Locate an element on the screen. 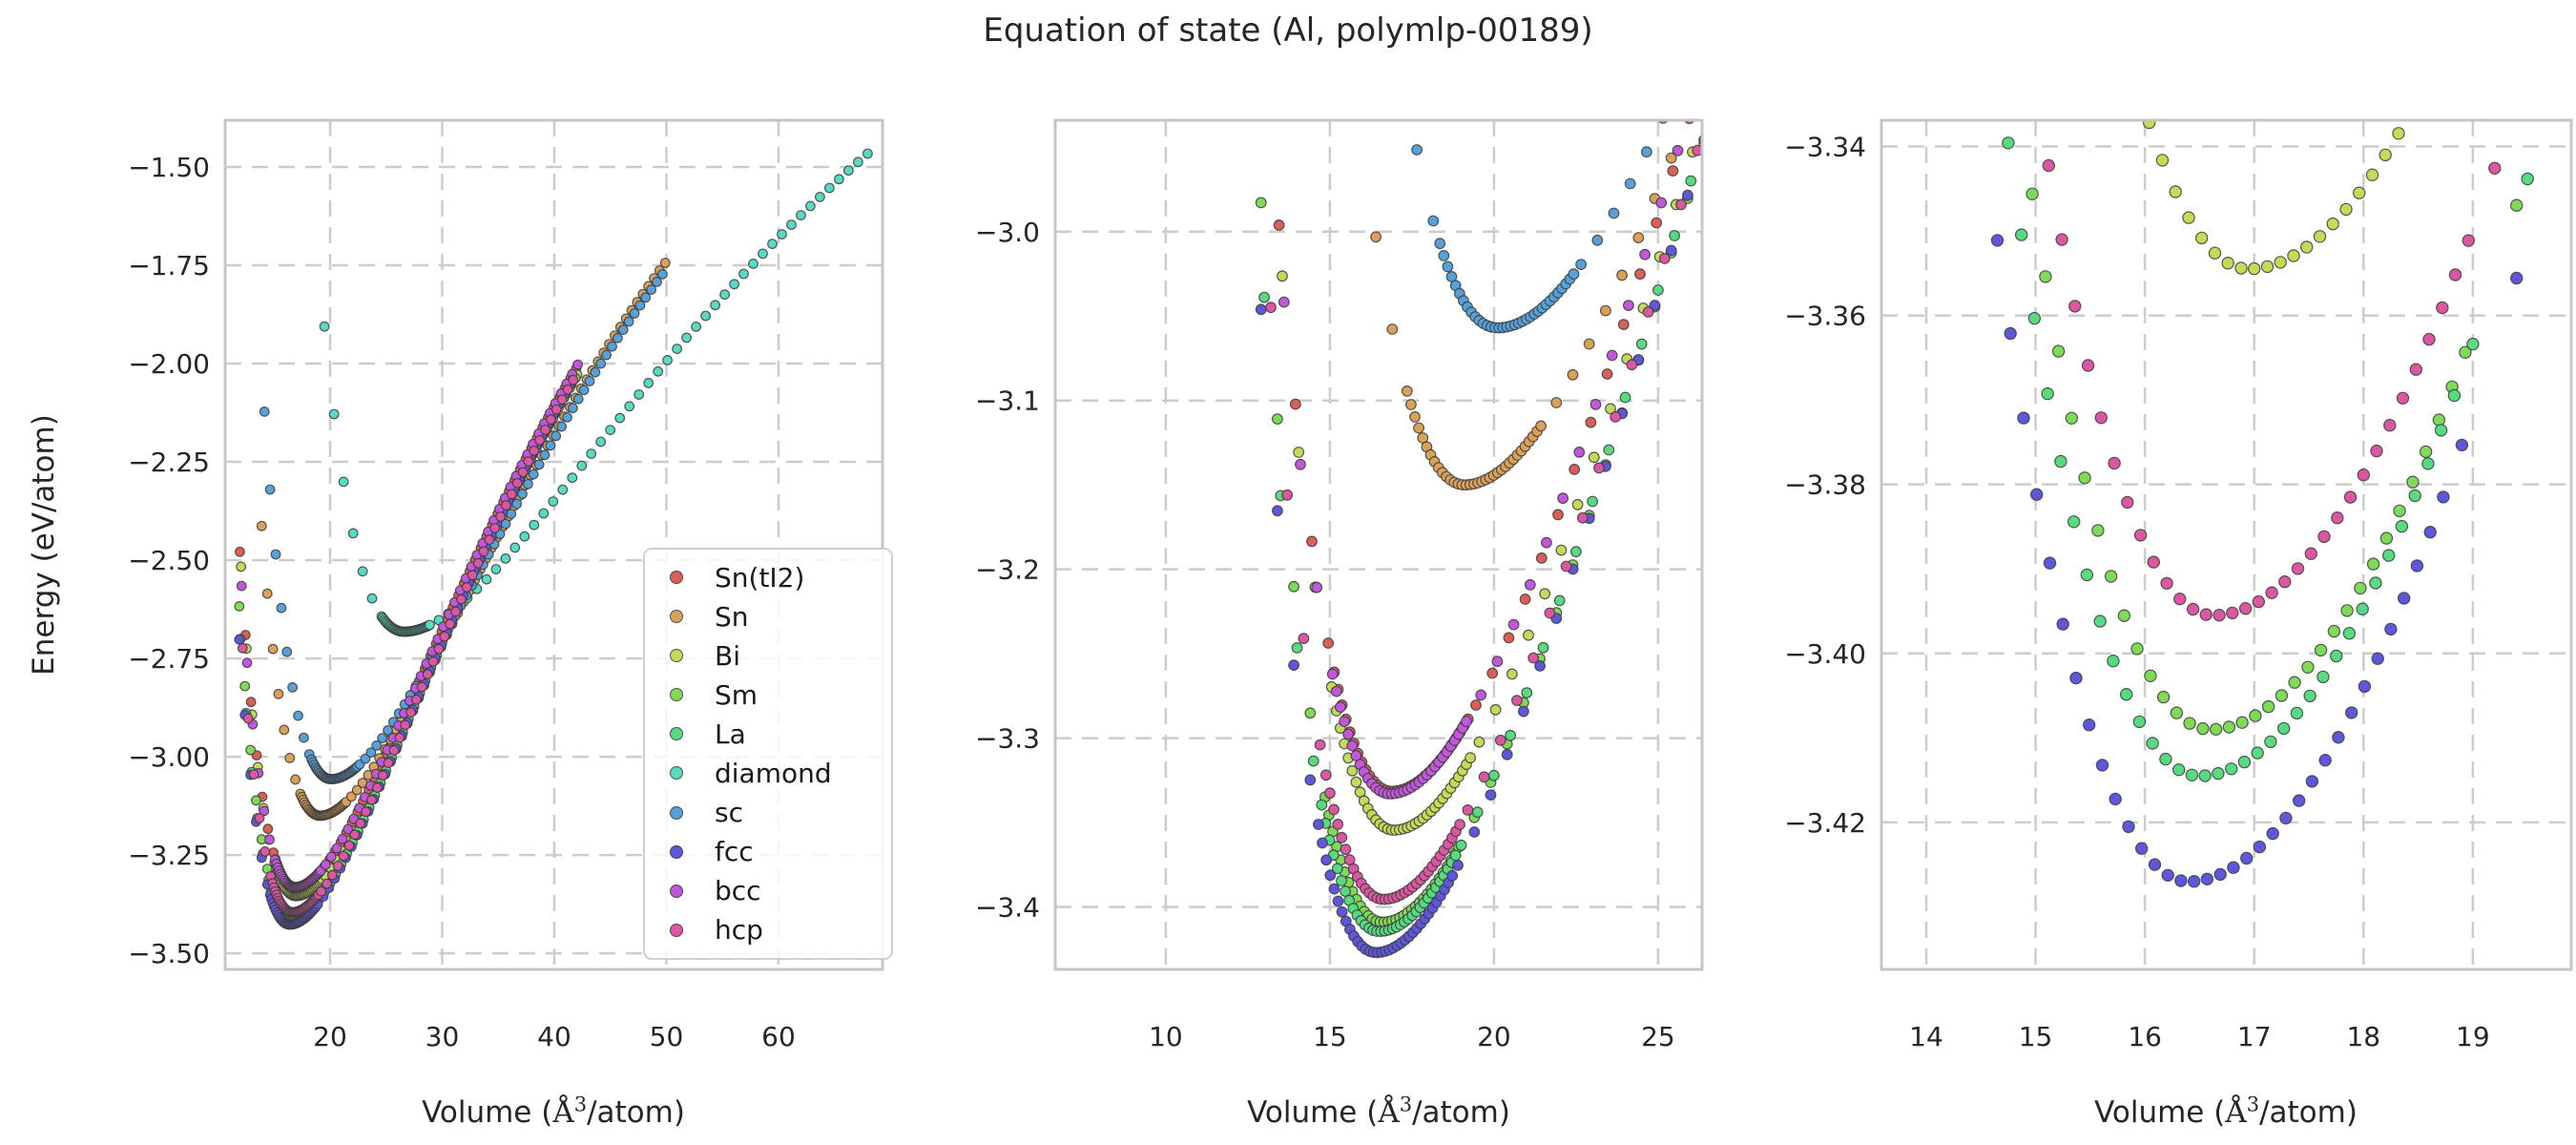 The image size is (2576, 1145). x-axis-label-panel2: Volume (Å3/atom) is located at coordinates (1378, 1112).